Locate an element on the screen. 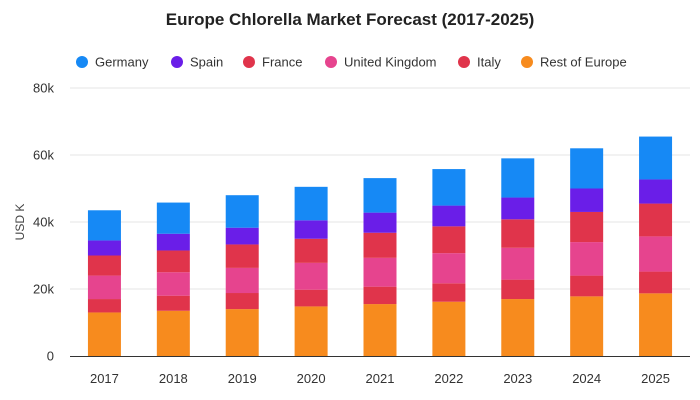 The height and width of the screenshot is (400, 700). bar-segment-united-kingdom-2023 is located at coordinates (518, 263).